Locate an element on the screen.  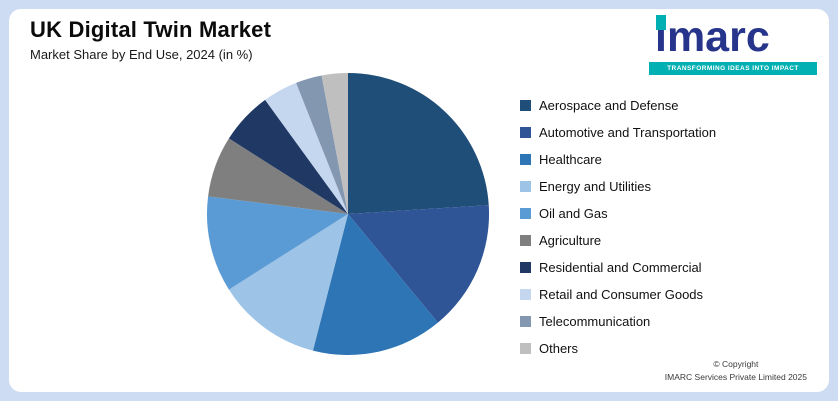
legend-item: Healthcare is located at coordinates (618, 159).